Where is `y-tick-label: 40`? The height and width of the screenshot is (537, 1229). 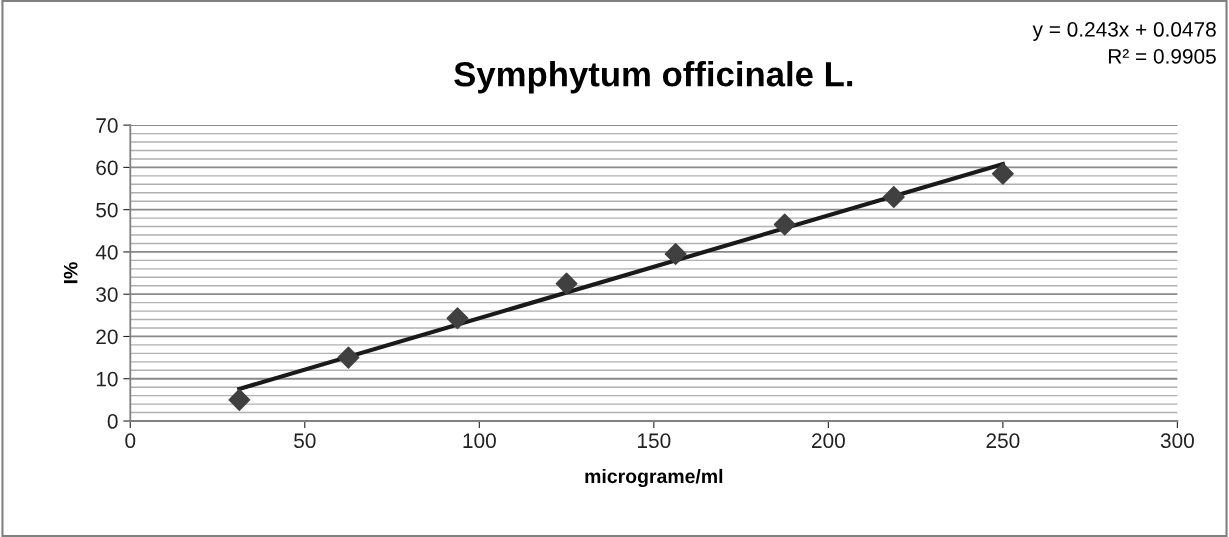 y-tick-label: 40 is located at coordinates (106, 252).